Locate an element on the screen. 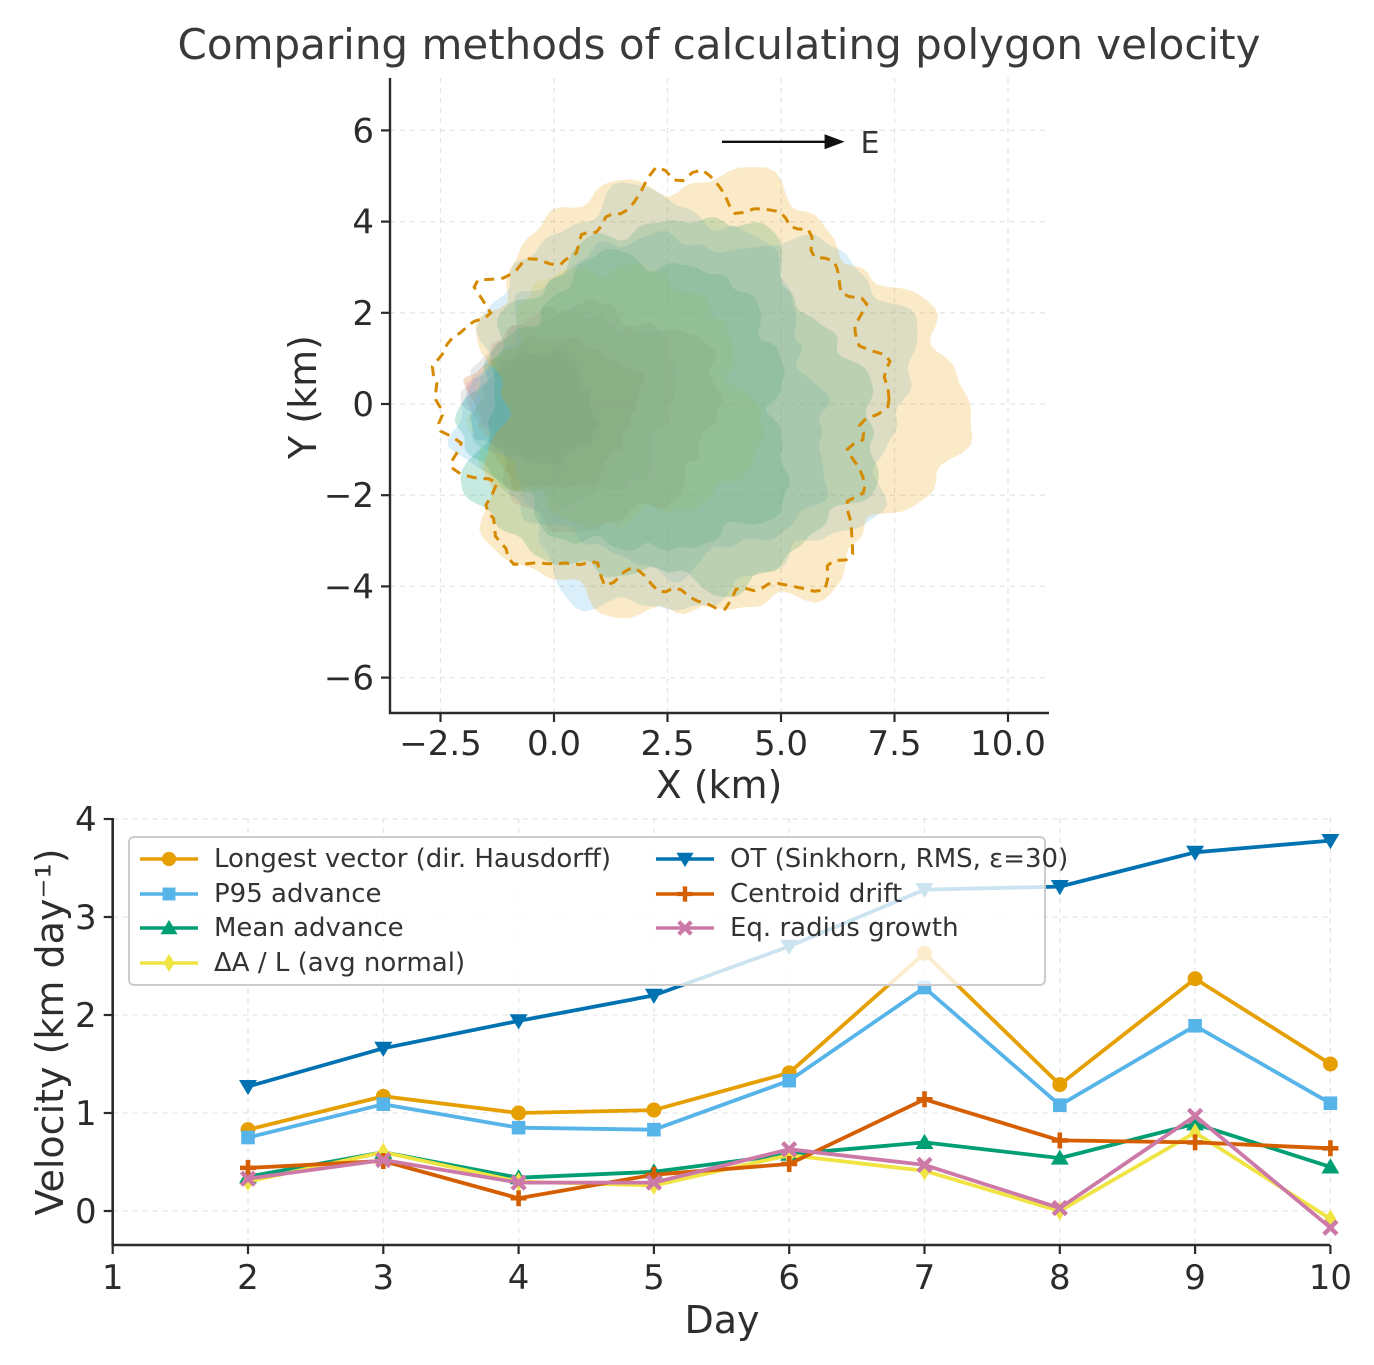 This screenshot has width=1374, height=1365. legend-swatch-triangle-up-icon is located at coordinates (169, 927).